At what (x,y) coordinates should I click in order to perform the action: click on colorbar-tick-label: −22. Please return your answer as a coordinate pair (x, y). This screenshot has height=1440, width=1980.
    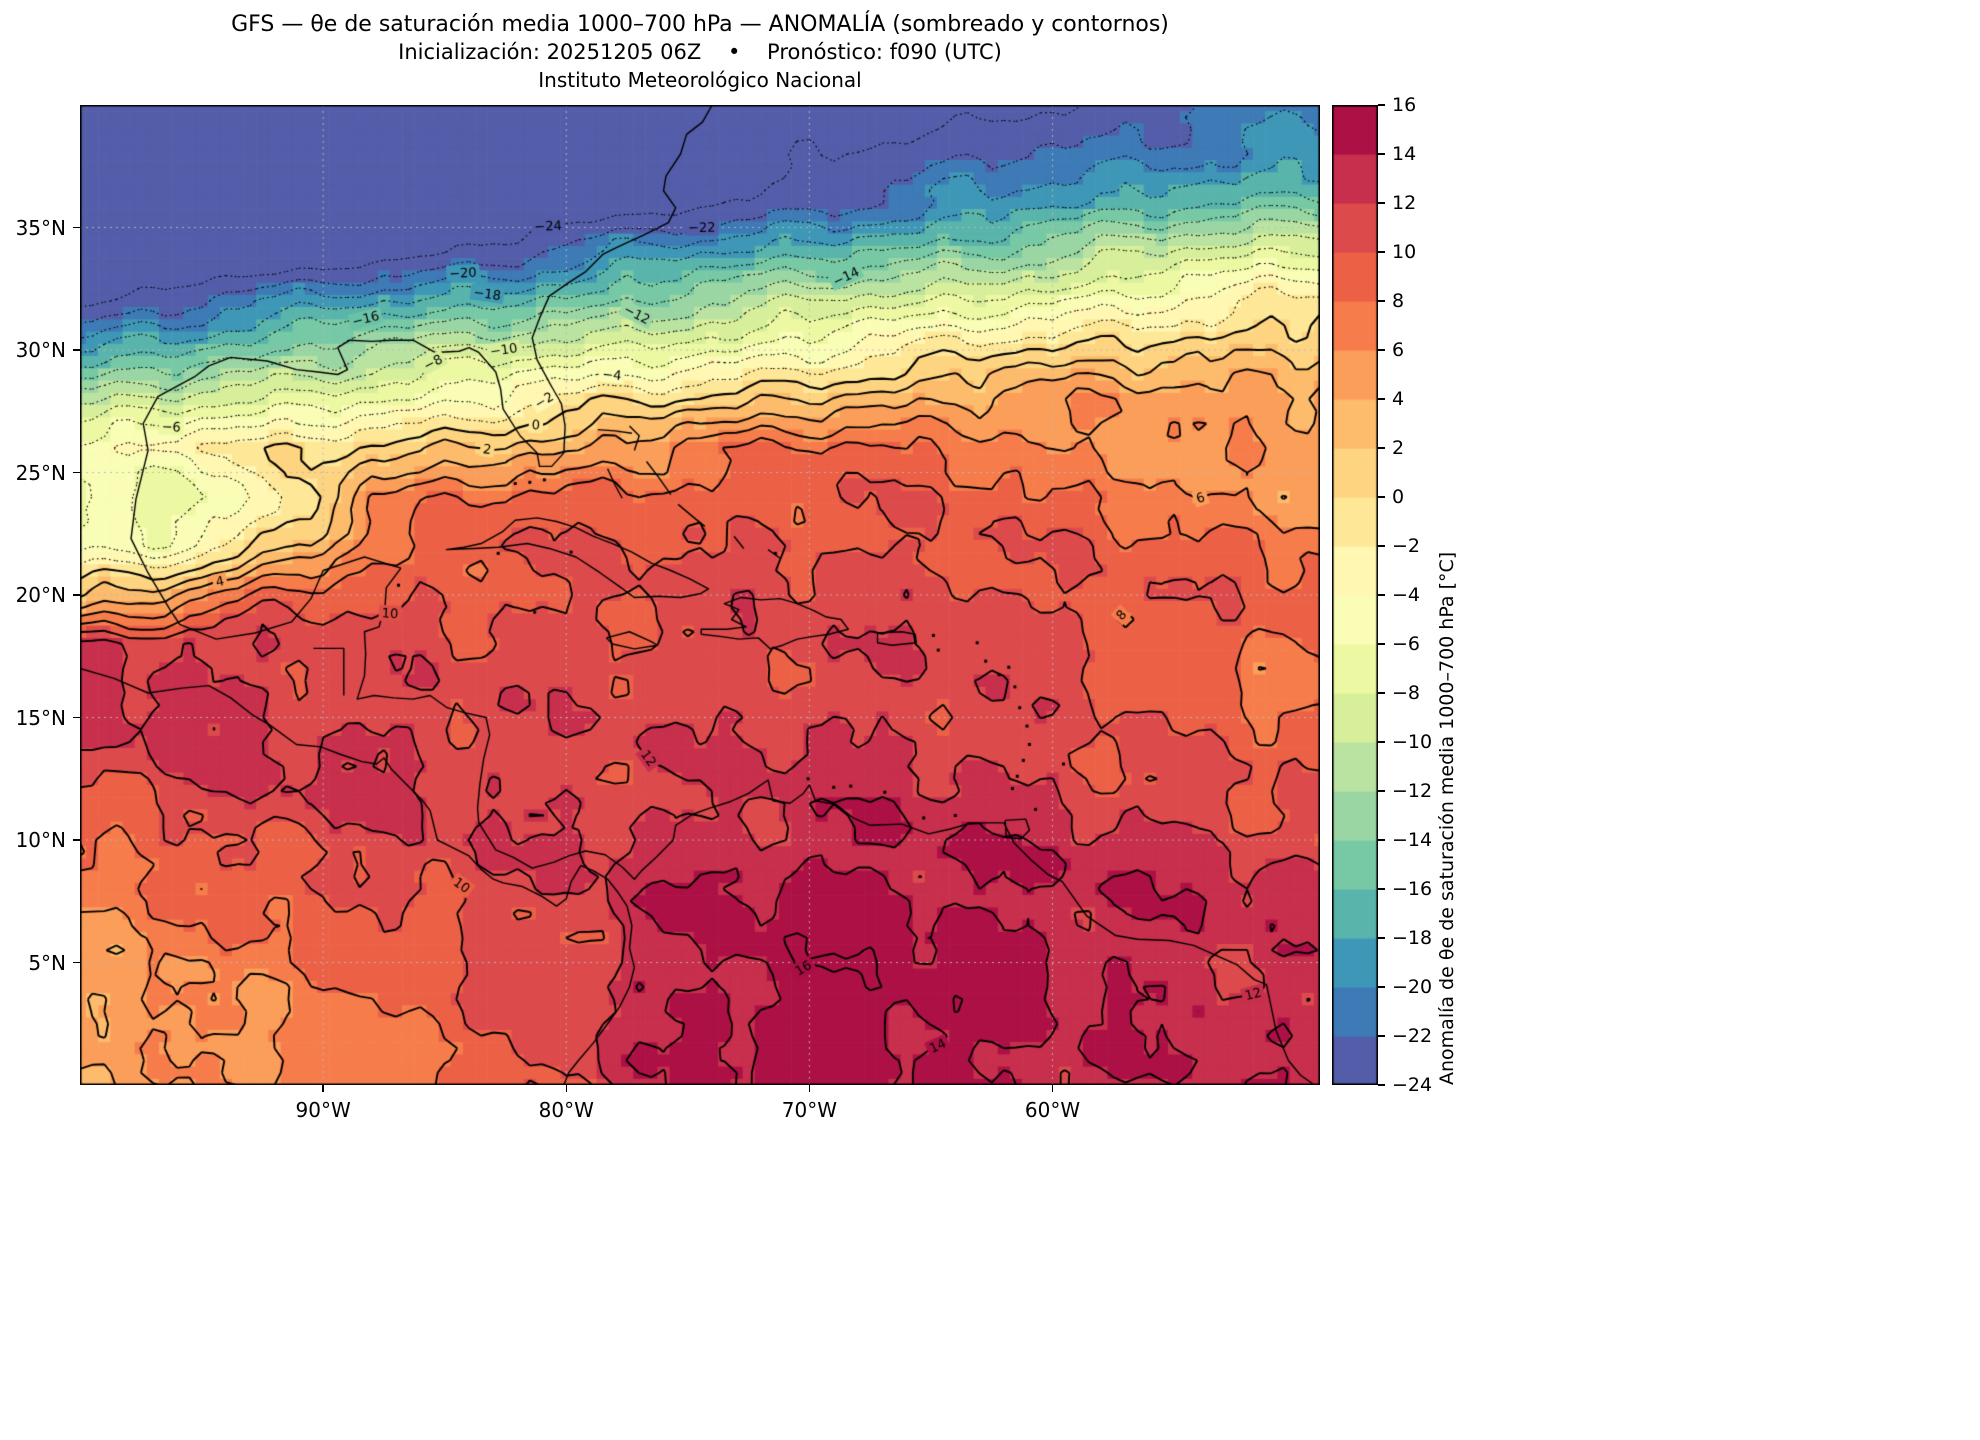
    Looking at the image, I should click on (1412, 1036).